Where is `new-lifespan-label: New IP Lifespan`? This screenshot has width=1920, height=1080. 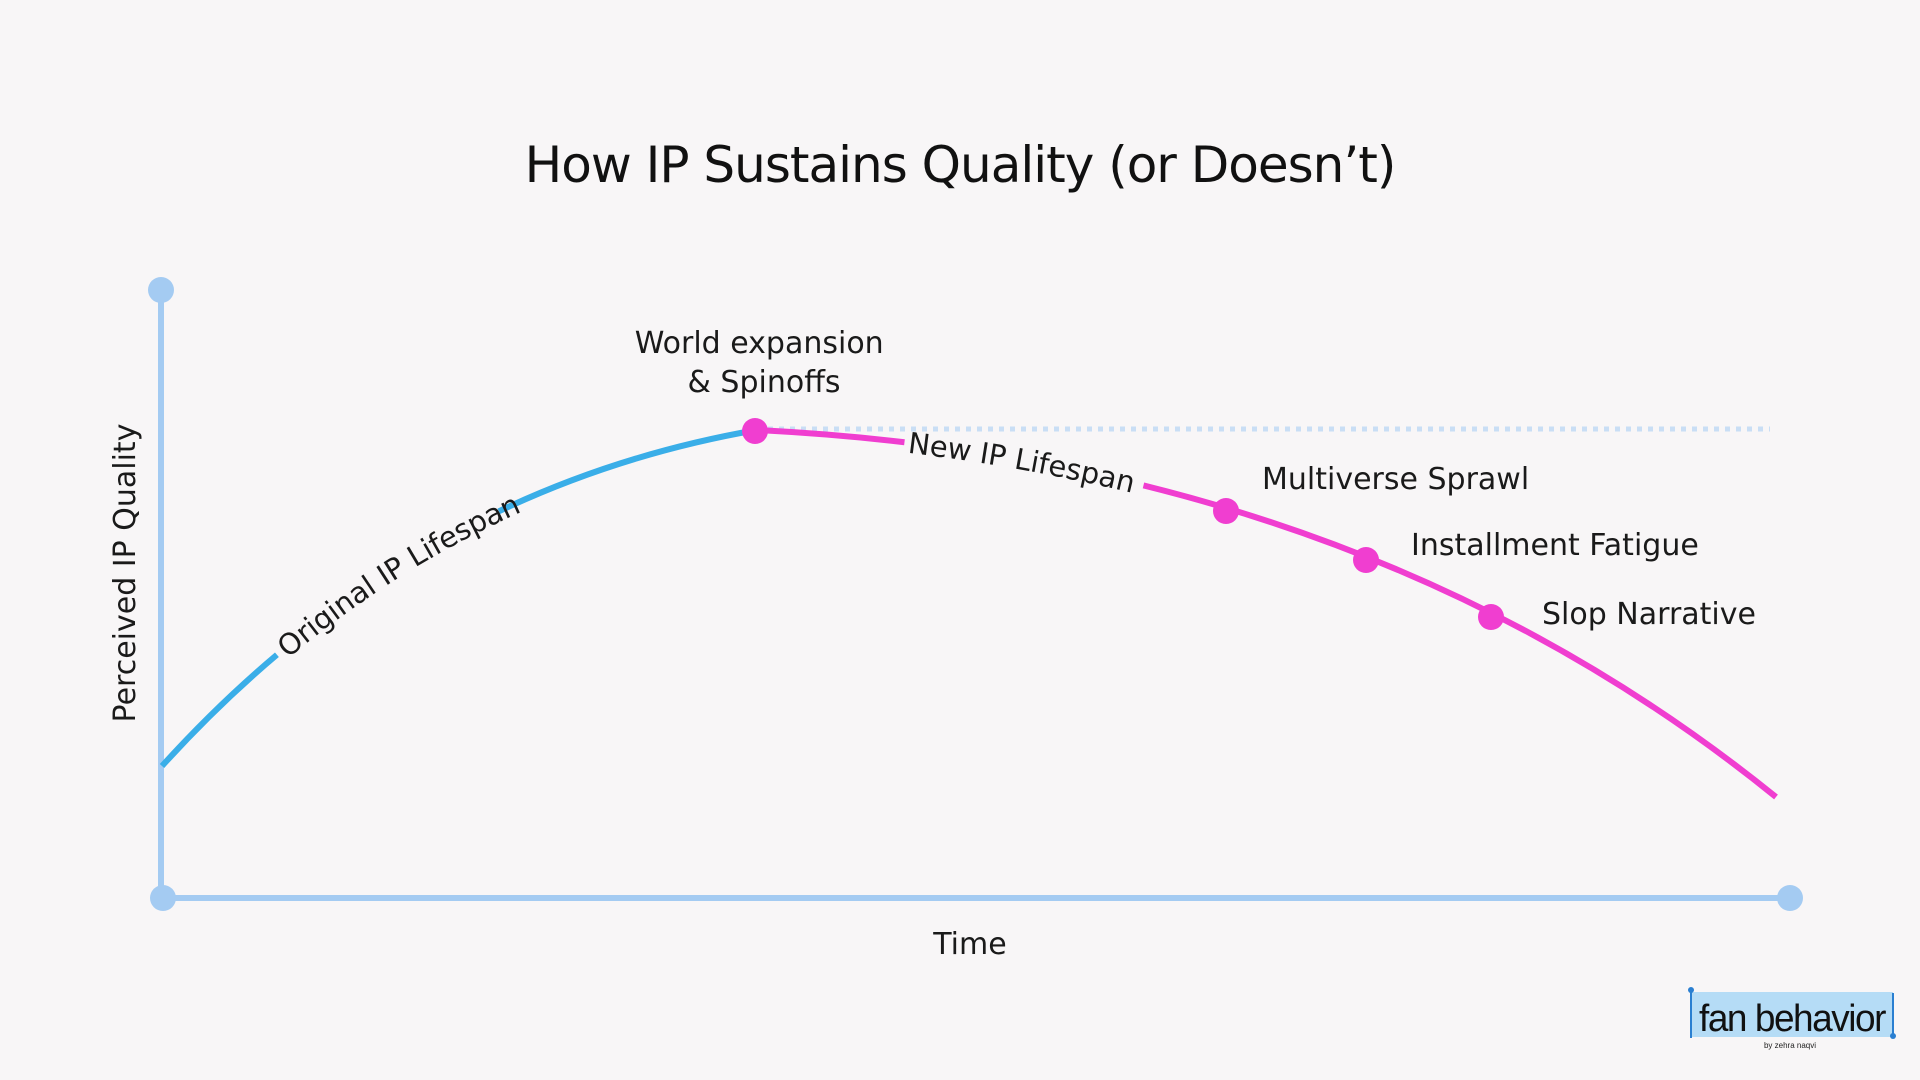 new-lifespan-label: New IP Lifespan is located at coordinates (1022, 463).